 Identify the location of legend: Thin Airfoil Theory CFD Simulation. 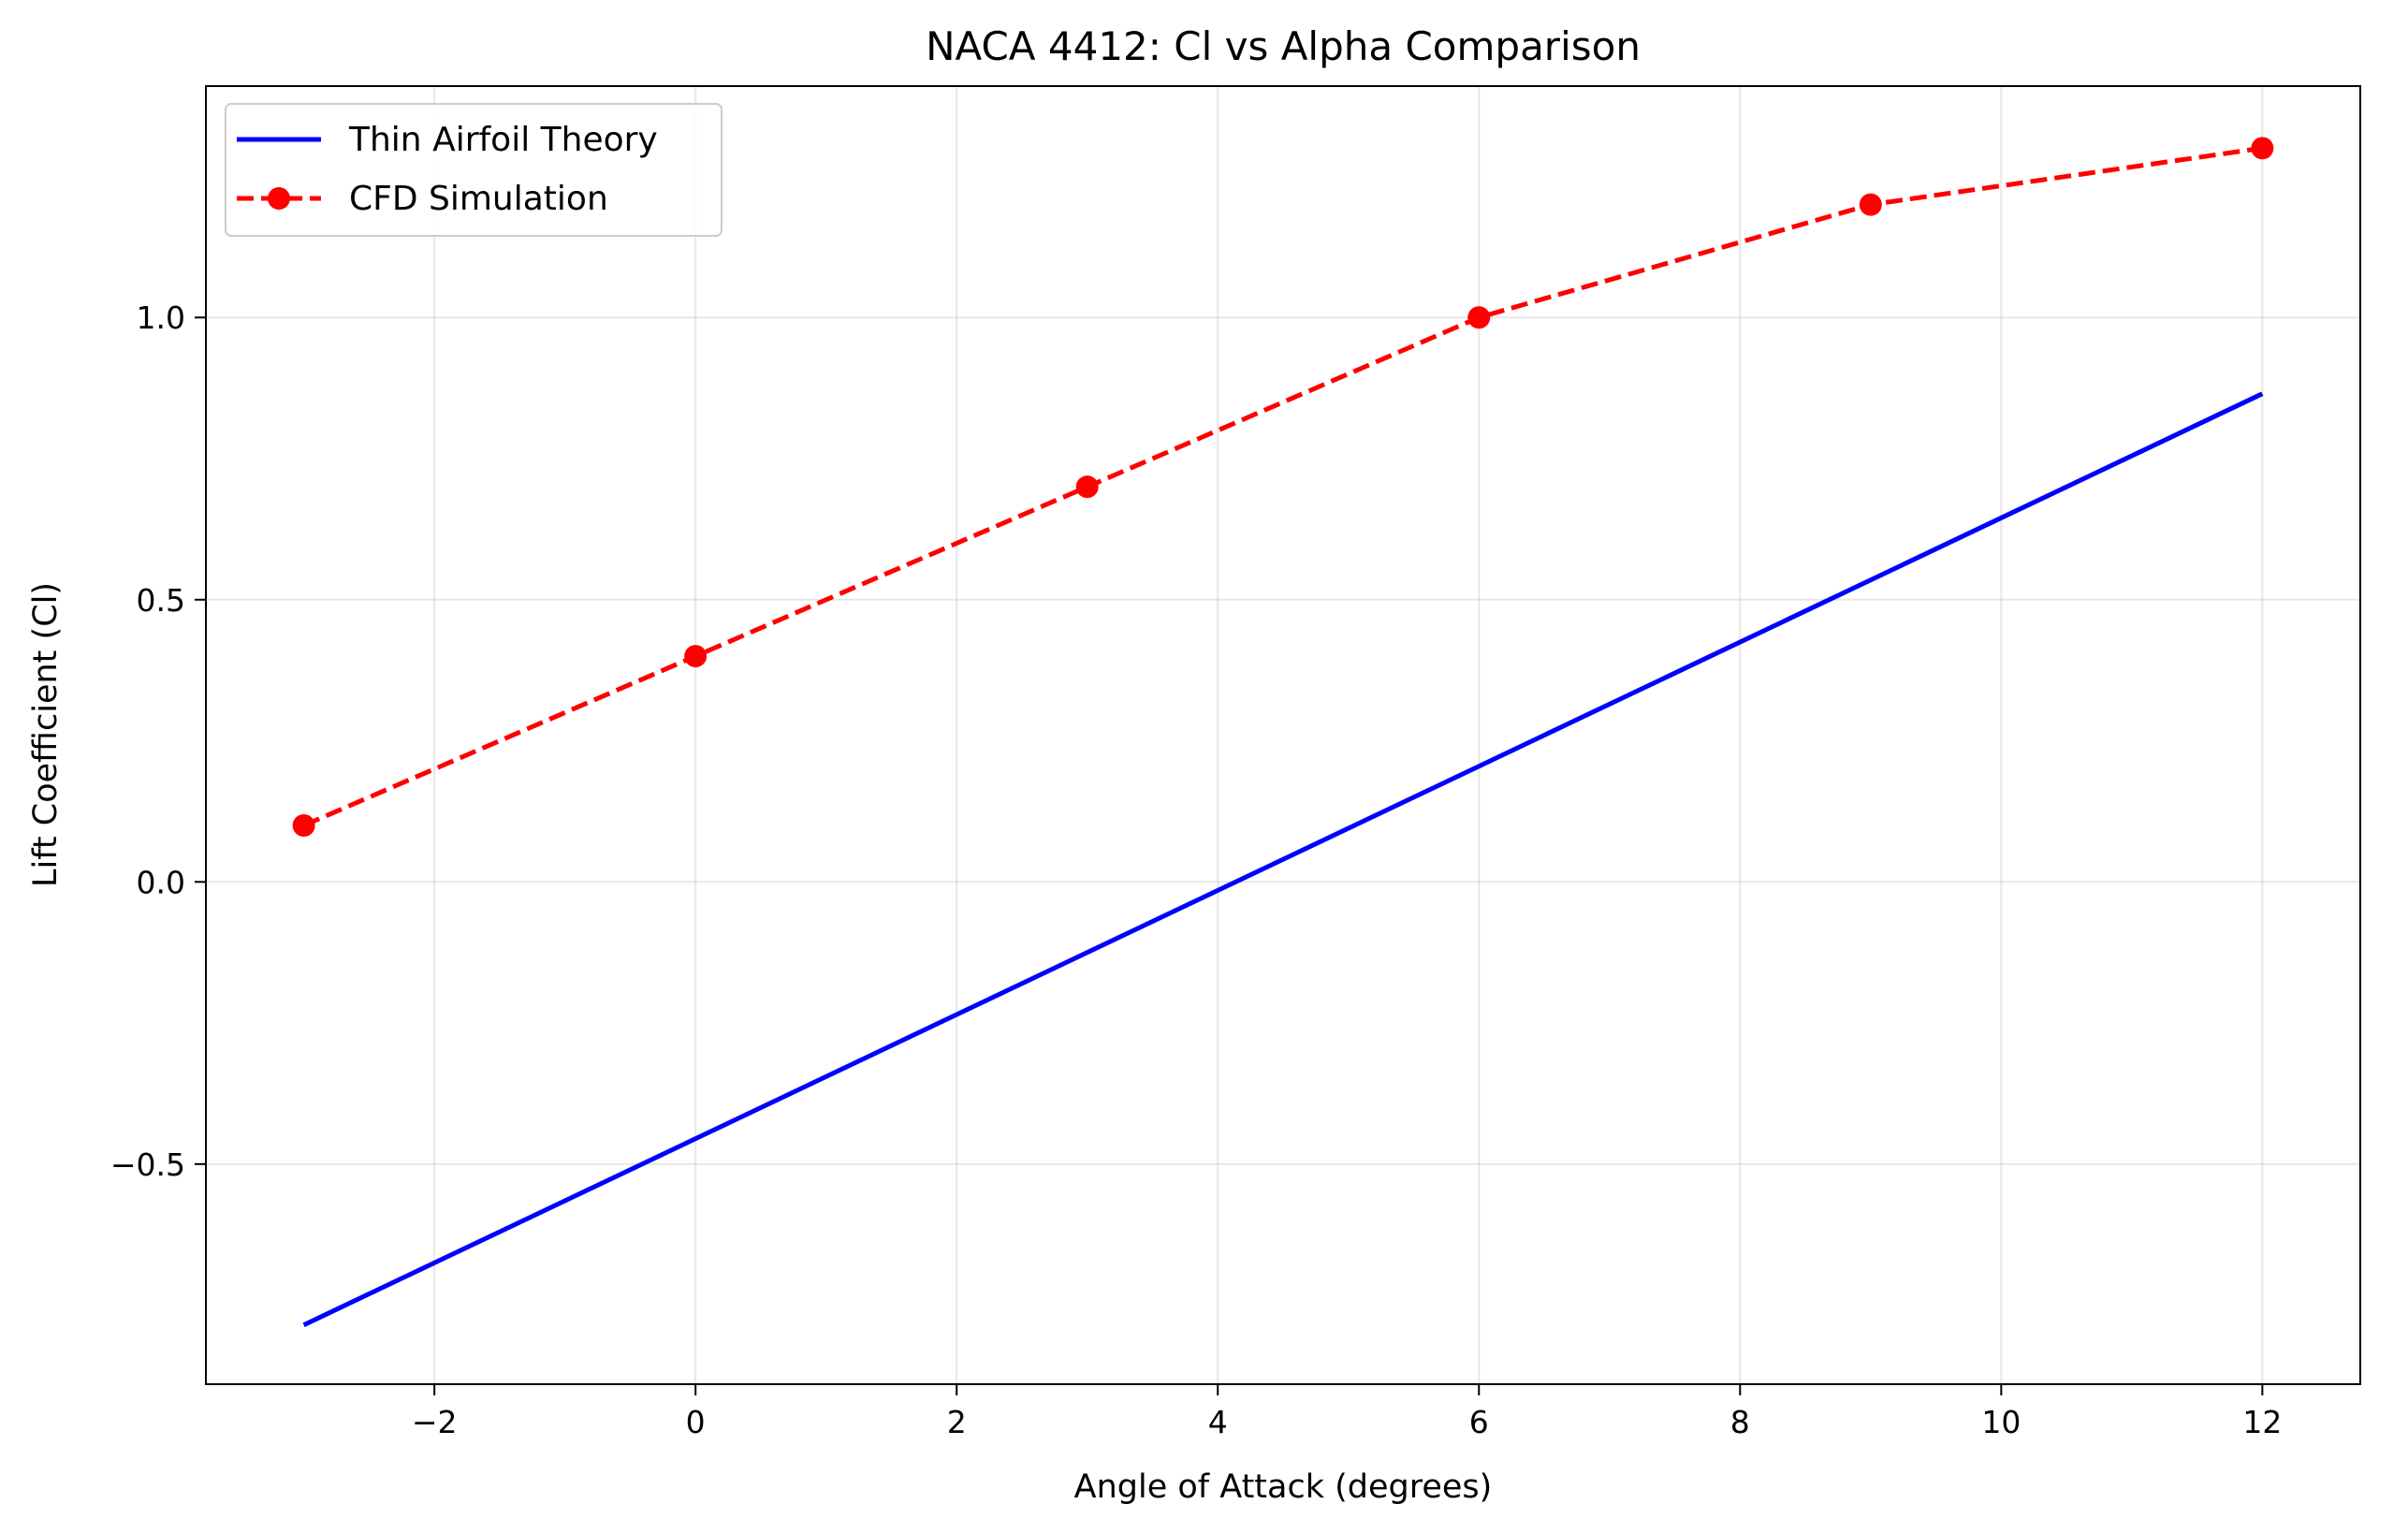
(473, 170).